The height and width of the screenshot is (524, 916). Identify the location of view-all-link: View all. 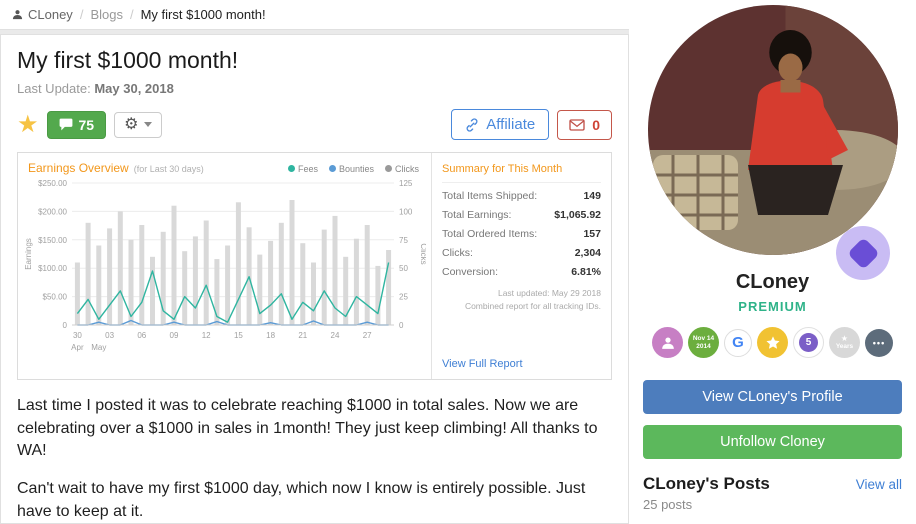
(878, 484).